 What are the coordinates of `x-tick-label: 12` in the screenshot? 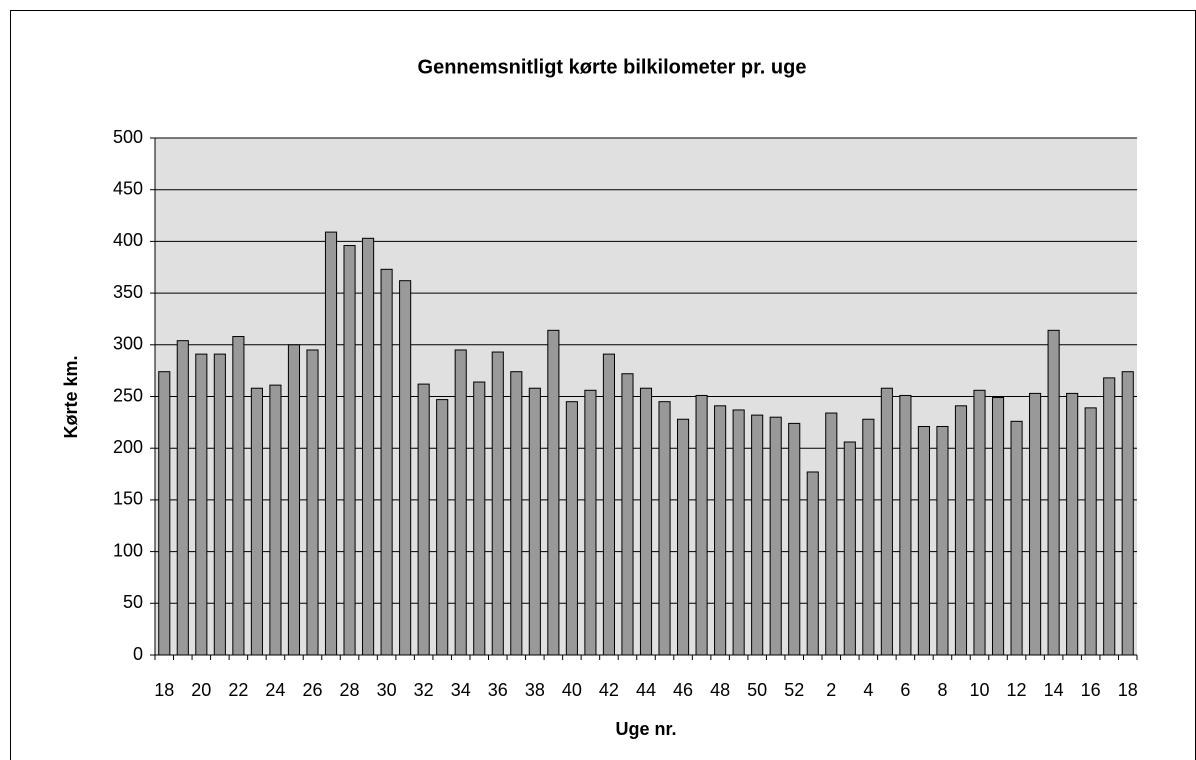 It's located at (1017, 690).